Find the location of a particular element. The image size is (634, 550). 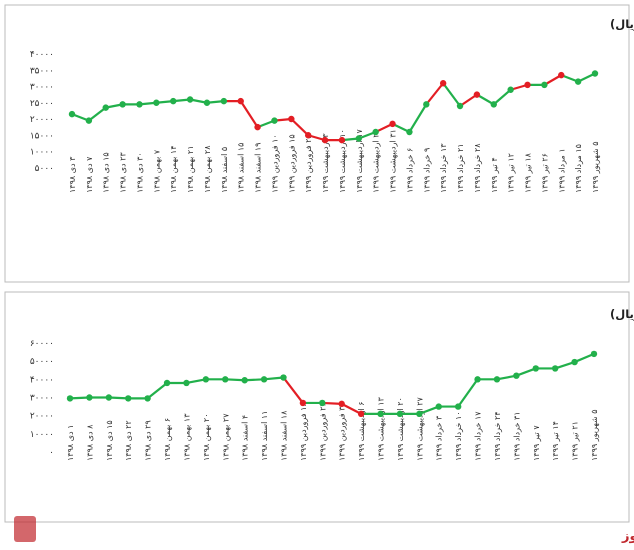

x-tick-label: ۲۴ خرداد ۱۳۹۹ is located at coordinates (497, 436).